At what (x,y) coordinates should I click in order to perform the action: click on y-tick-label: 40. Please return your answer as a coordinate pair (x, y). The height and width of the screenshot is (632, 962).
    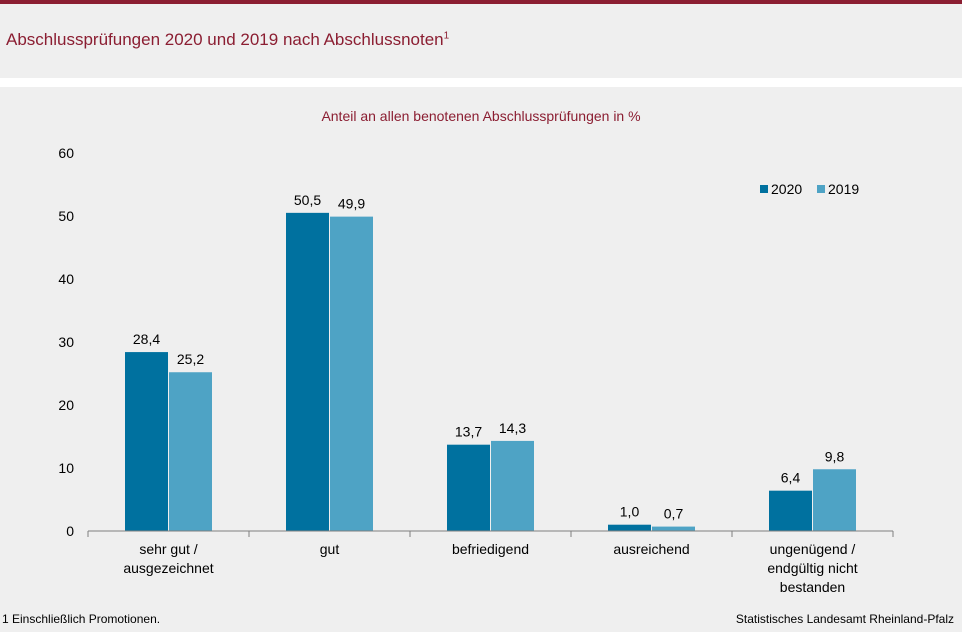
    Looking at the image, I should click on (66, 279).